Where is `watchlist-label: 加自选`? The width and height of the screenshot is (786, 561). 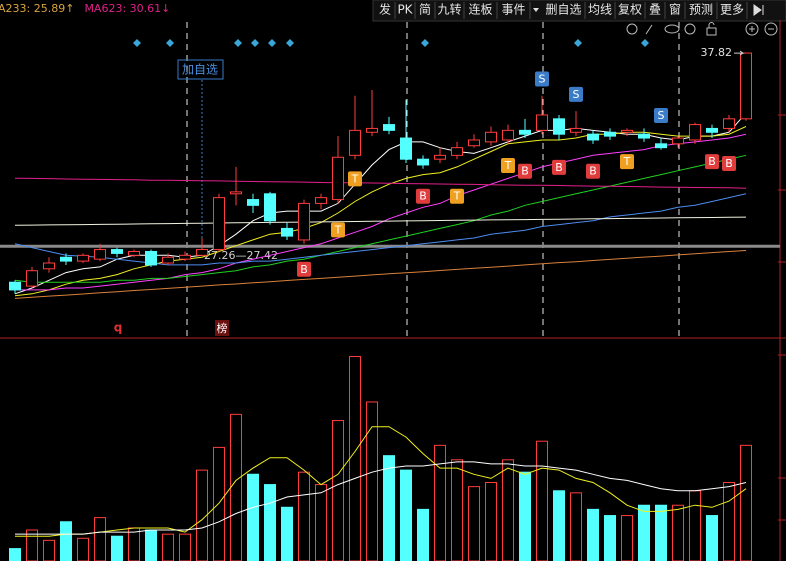 watchlist-label: 加自选 is located at coordinates (200, 70).